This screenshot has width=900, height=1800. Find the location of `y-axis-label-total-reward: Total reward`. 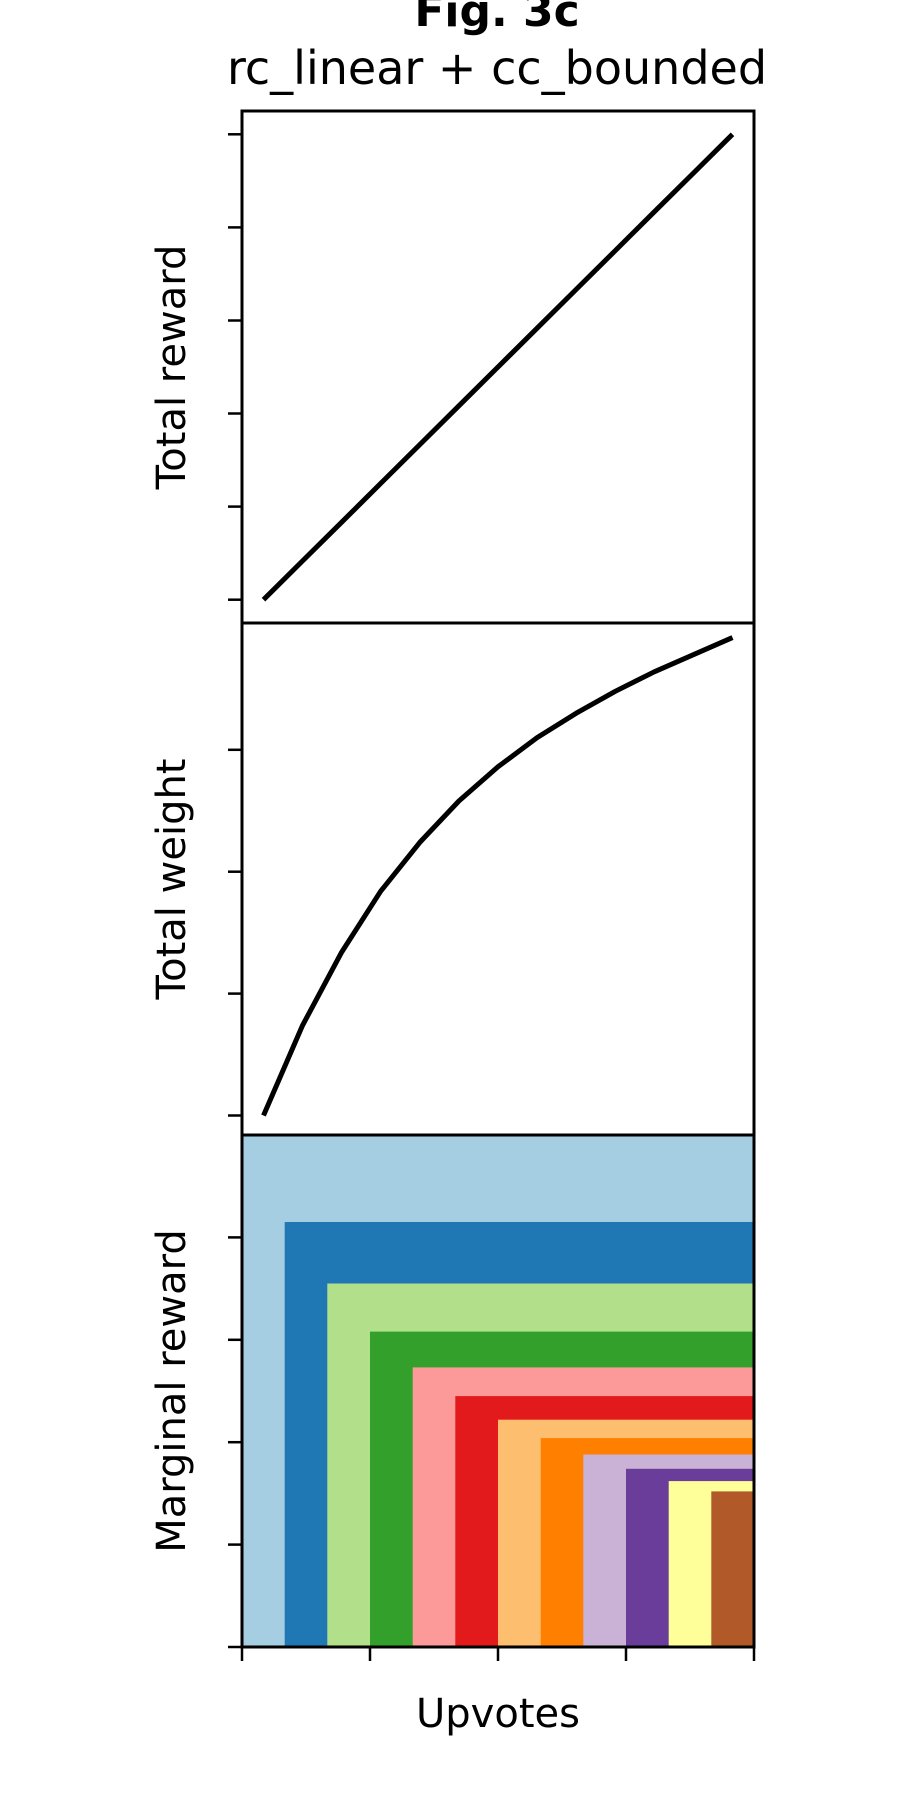

y-axis-label-total-reward: Total reward is located at coordinates (172, 368).